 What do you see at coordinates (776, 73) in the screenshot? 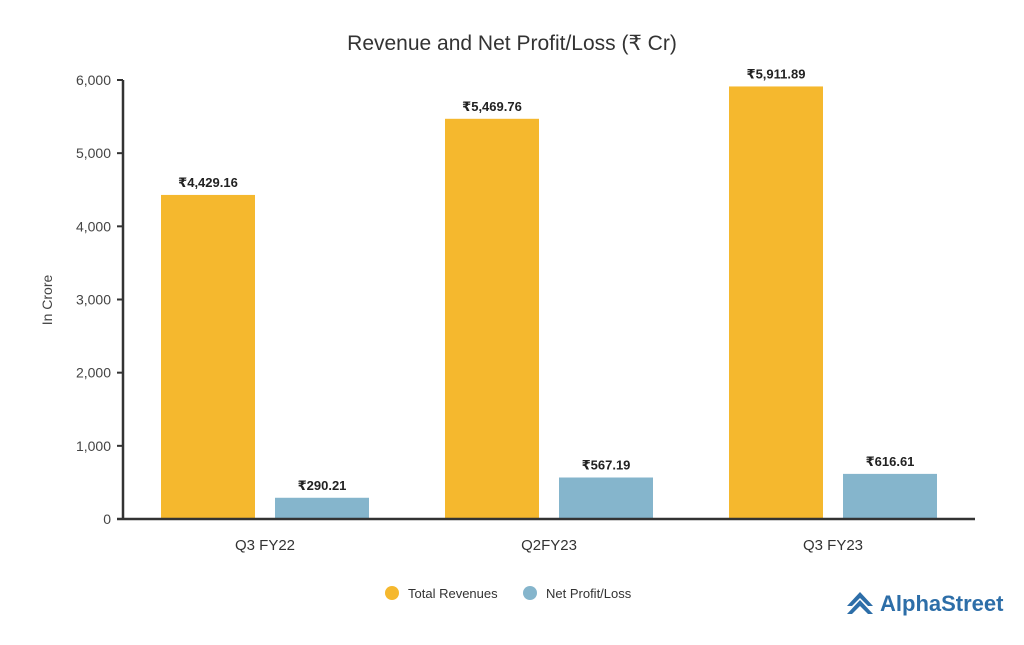
I see `data-label: ₹5,911.89` at bounding box center [776, 73].